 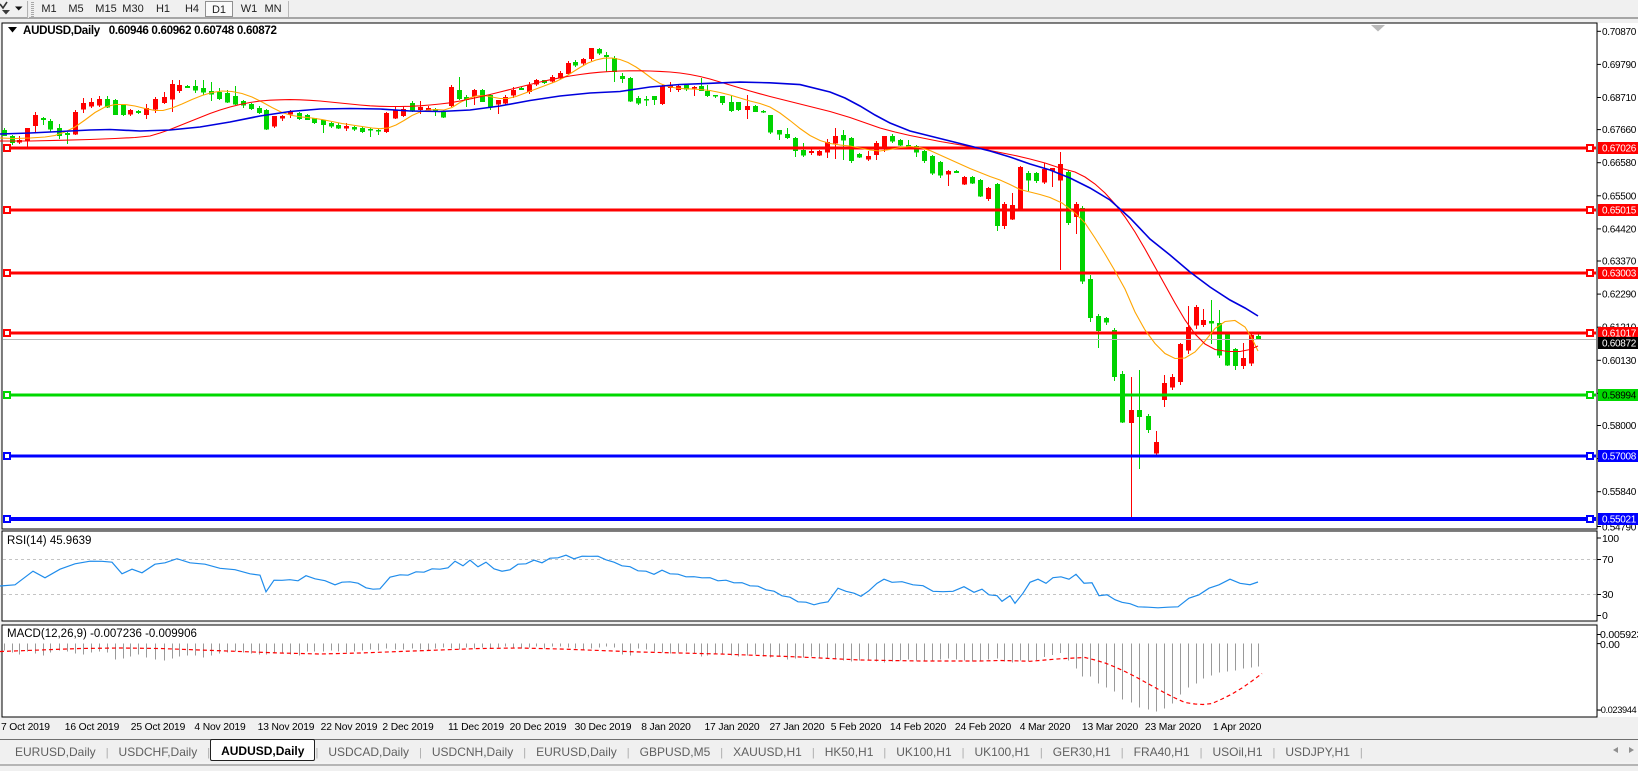 I want to click on svg-text: 0.63003, so click(x=1619, y=274).